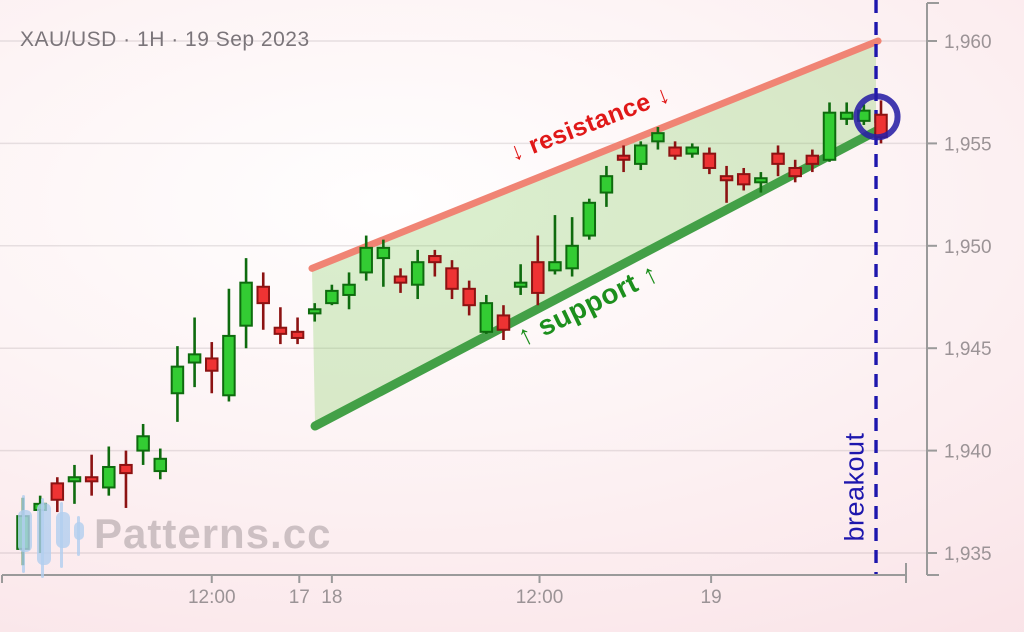  What do you see at coordinates (968, 452) in the screenshot?
I see `y-tick-label: 1,940` at bounding box center [968, 452].